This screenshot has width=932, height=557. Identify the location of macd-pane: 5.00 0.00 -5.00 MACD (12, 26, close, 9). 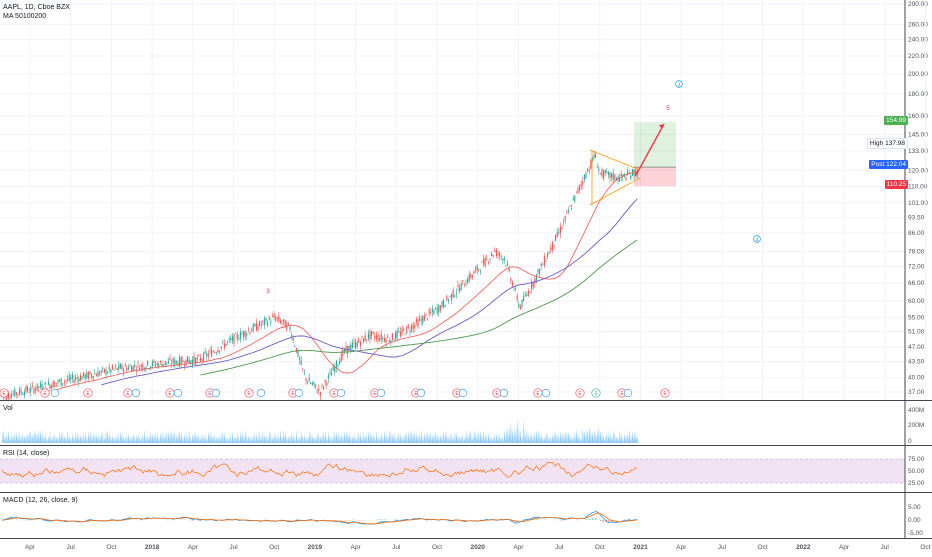
(466, 515).